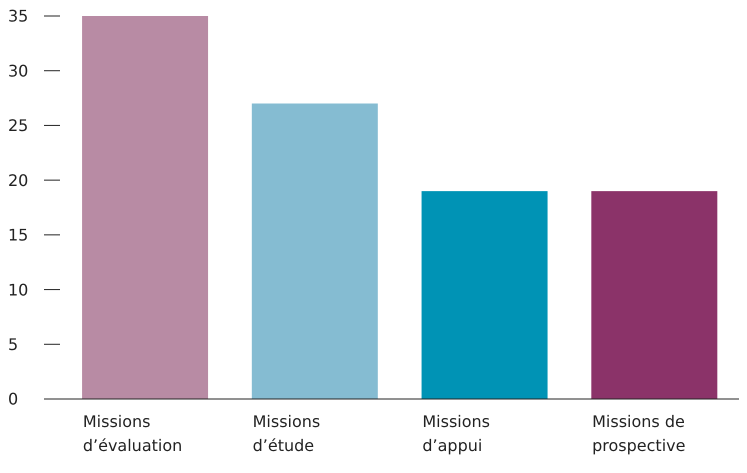 The width and height of the screenshot is (747, 473). I want to click on y-tick-label: 5, so click(13, 344).